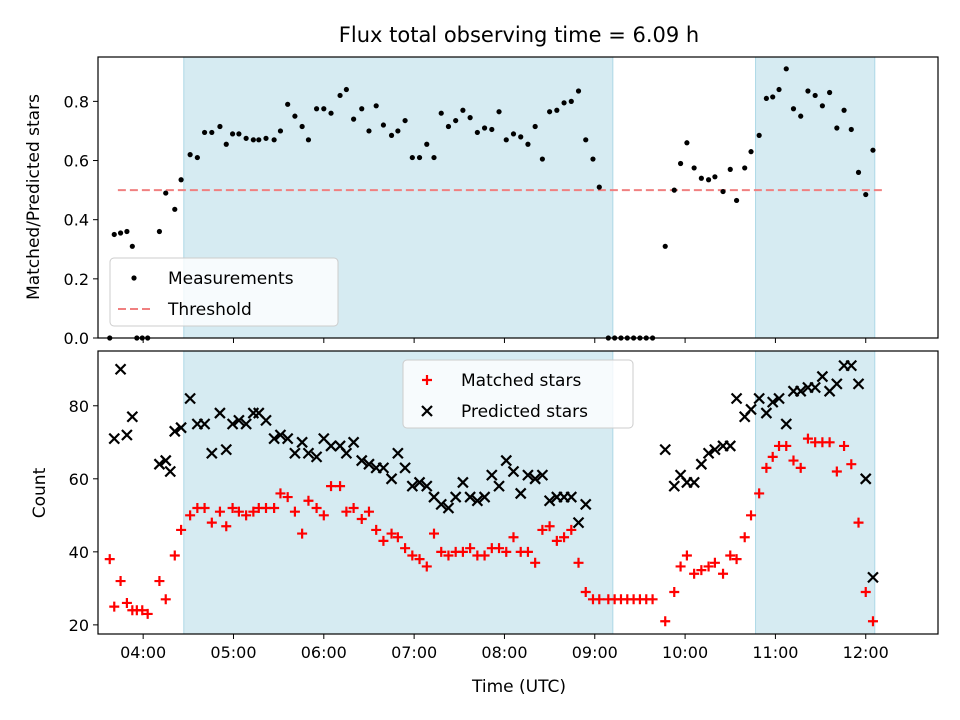 The width and height of the screenshot is (960, 720). What do you see at coordinates (595, 652) in the screenshot?
I see `x-tick-label: 09:00` at bounding box center [595, 652].